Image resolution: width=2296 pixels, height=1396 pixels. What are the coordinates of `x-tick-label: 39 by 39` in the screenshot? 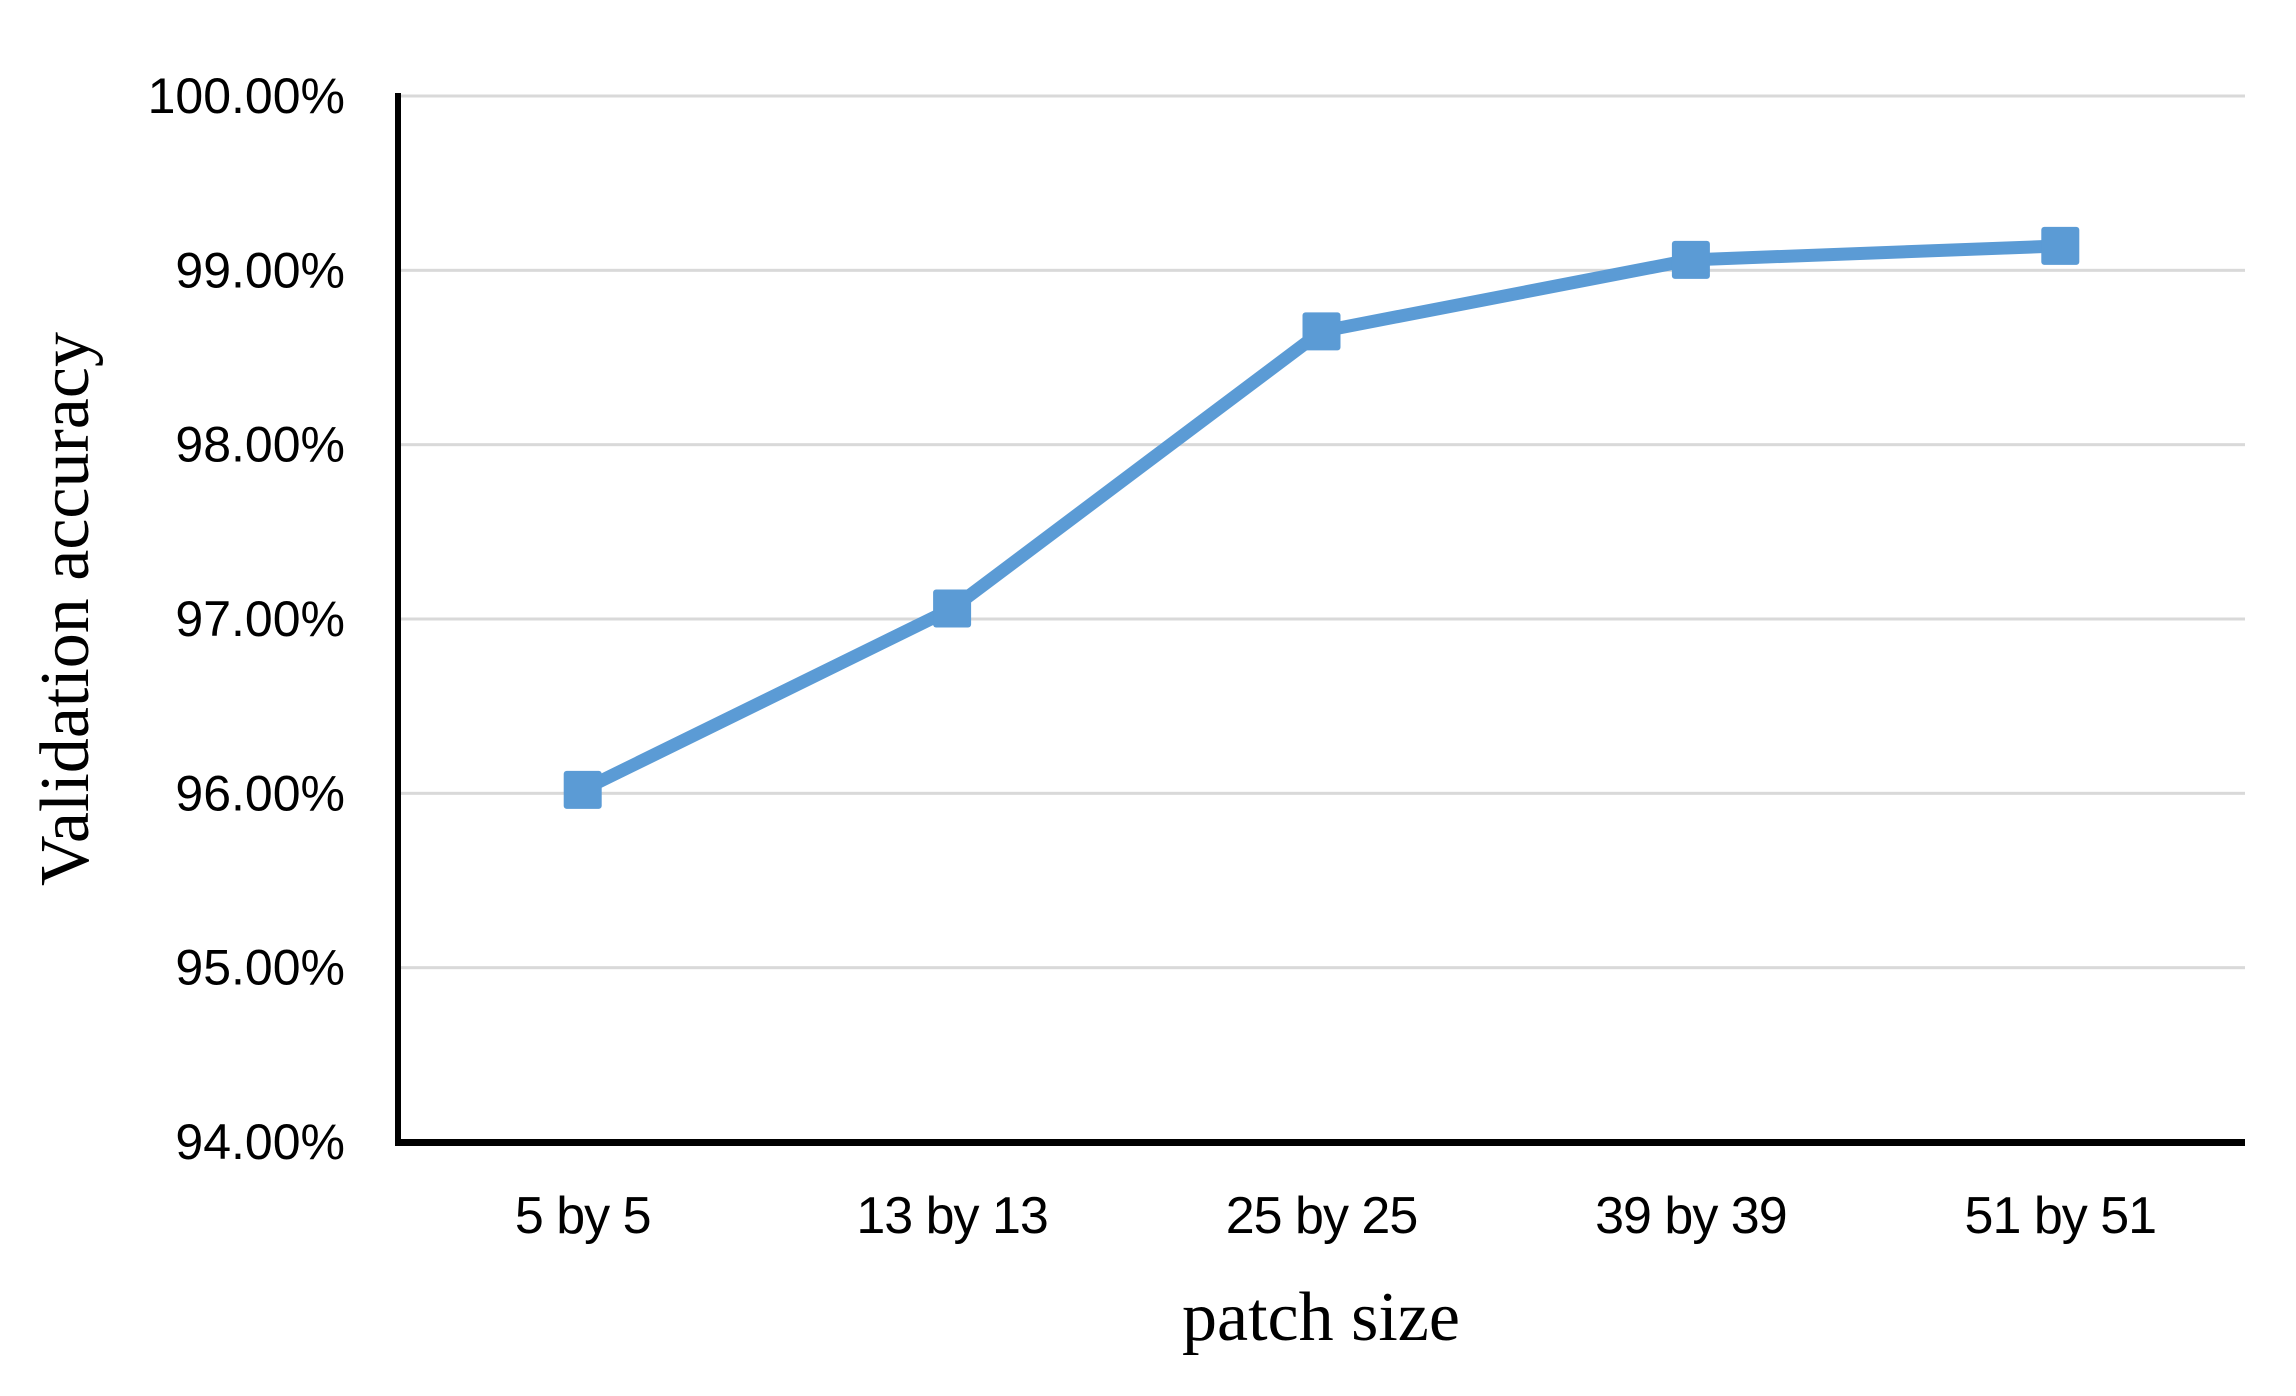 It's located at (1691, 1216).